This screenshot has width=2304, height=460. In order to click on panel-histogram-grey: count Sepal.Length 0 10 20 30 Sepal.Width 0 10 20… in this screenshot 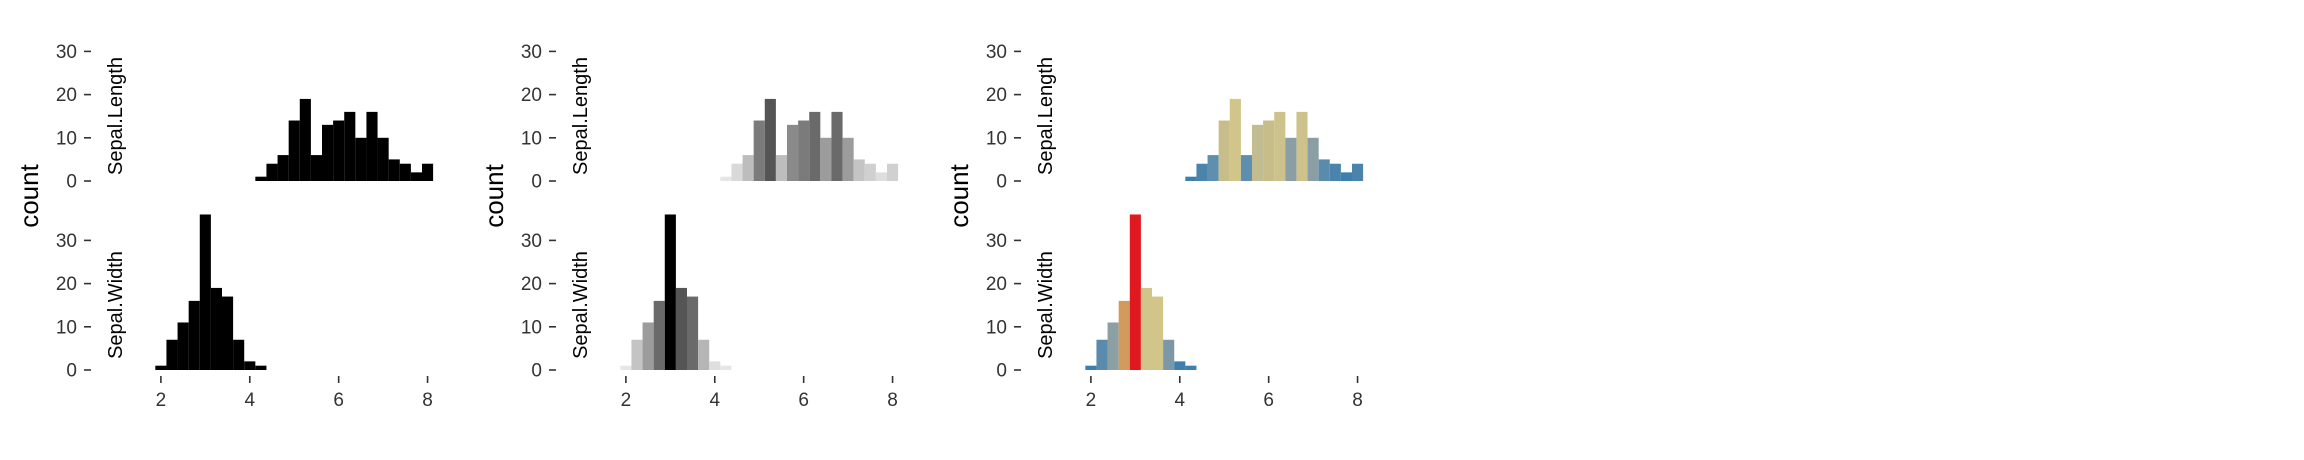, I will do `click(689, 226)`.